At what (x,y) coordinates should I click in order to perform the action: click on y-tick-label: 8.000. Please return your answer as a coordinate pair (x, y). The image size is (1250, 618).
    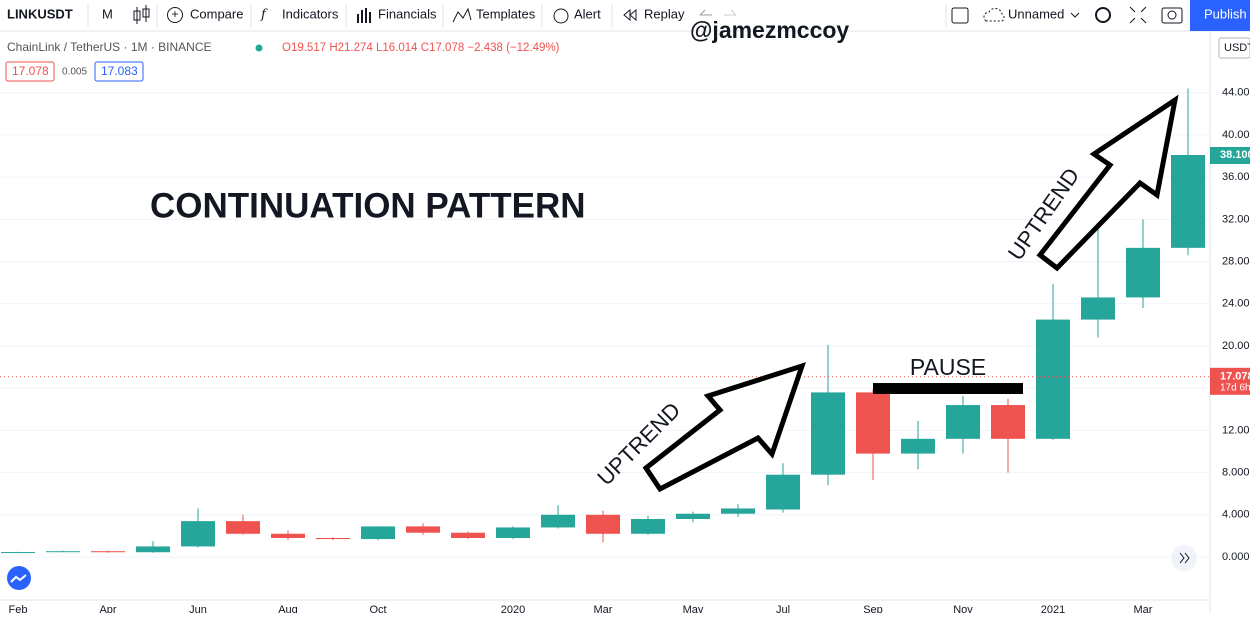
    Looking at the image, I should click on (1236, 472).